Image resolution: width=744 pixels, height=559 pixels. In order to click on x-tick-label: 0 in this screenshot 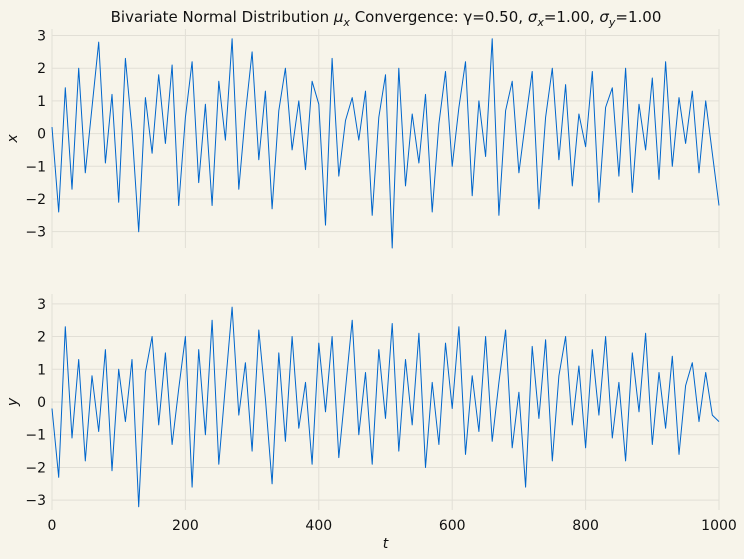, I will do `click(52, 526)`.